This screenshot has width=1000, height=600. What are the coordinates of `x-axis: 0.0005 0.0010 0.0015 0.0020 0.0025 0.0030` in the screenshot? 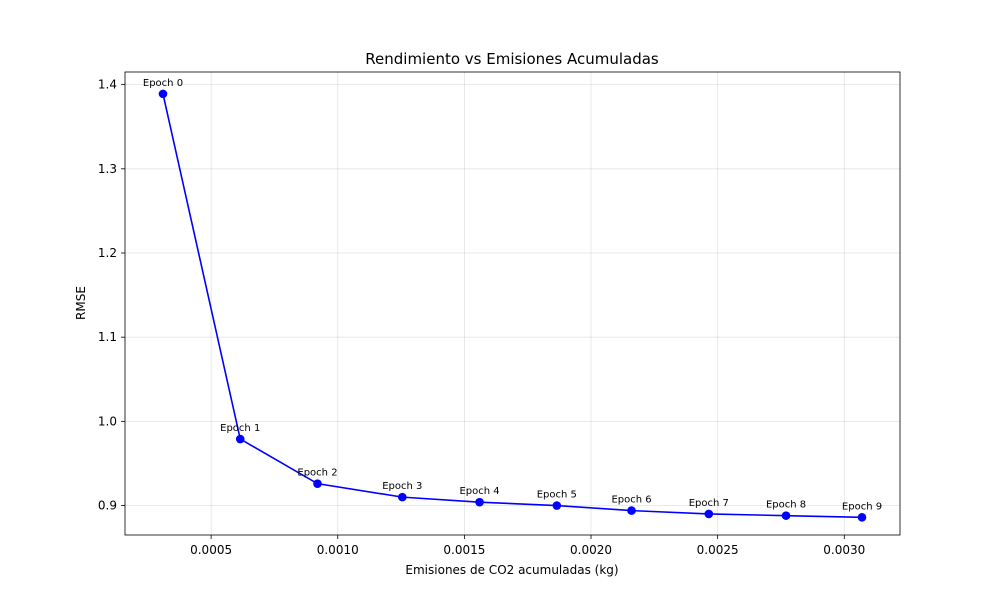 It's located at (527, 546).